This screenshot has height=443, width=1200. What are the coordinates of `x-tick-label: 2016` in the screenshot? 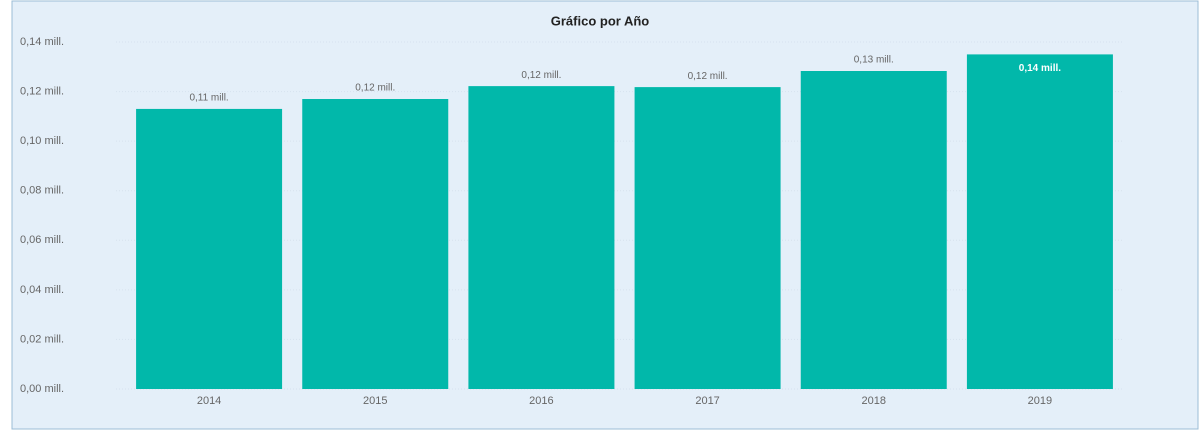 It's located at (541, 401).